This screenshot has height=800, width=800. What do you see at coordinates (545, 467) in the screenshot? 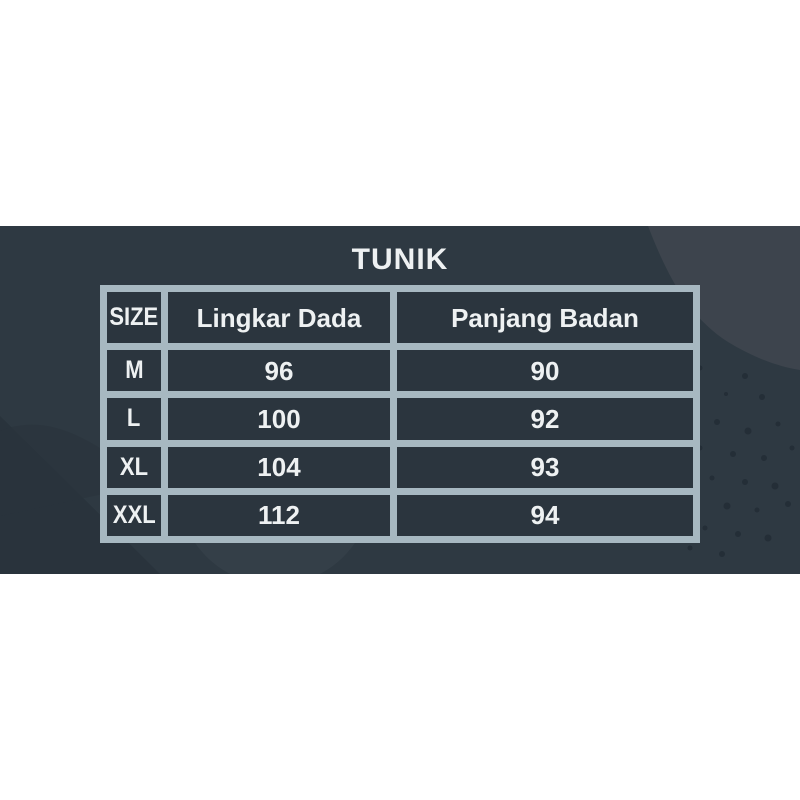
I see `row-xl-panjang-badan: 93` at bounding box center [545, 467].